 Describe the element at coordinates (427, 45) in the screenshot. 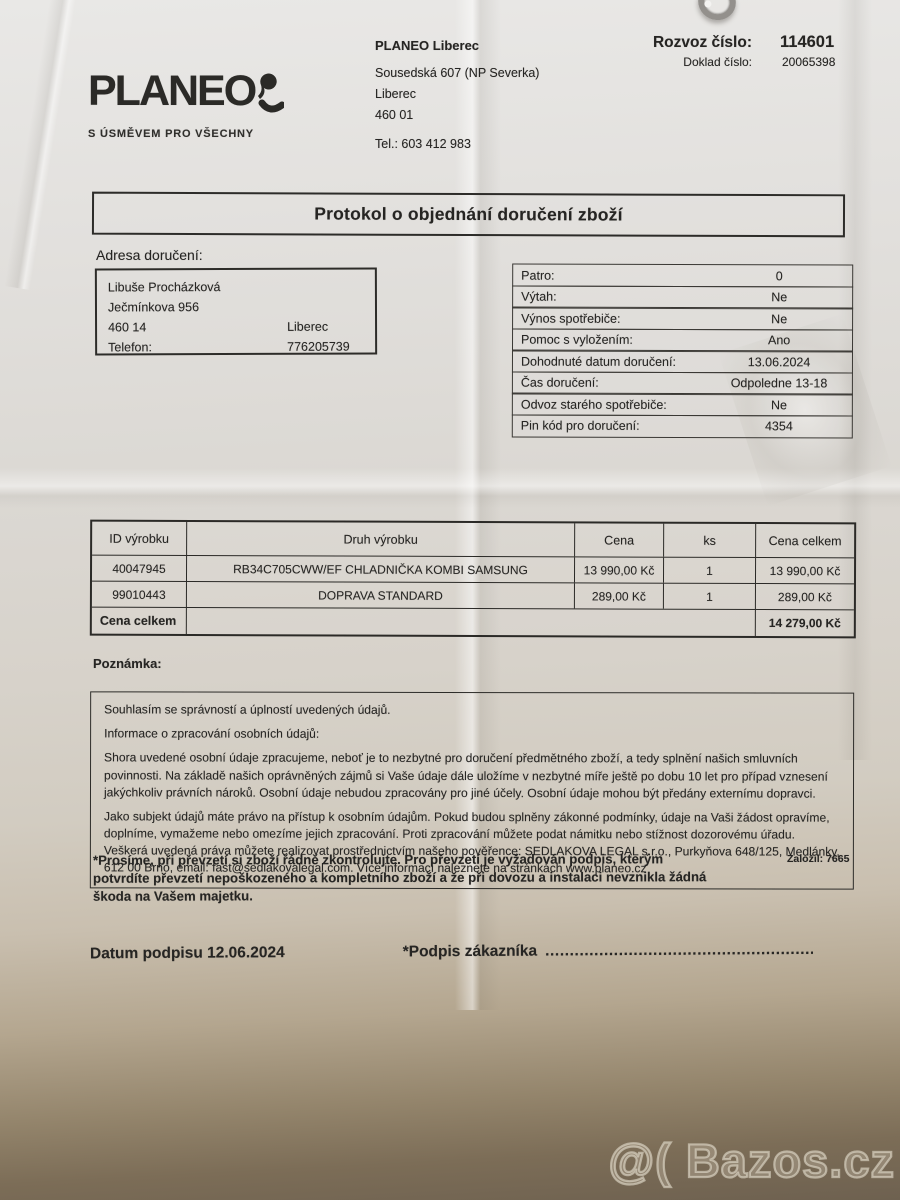

I see `sender-name: PLANEO Liberec` at that location.